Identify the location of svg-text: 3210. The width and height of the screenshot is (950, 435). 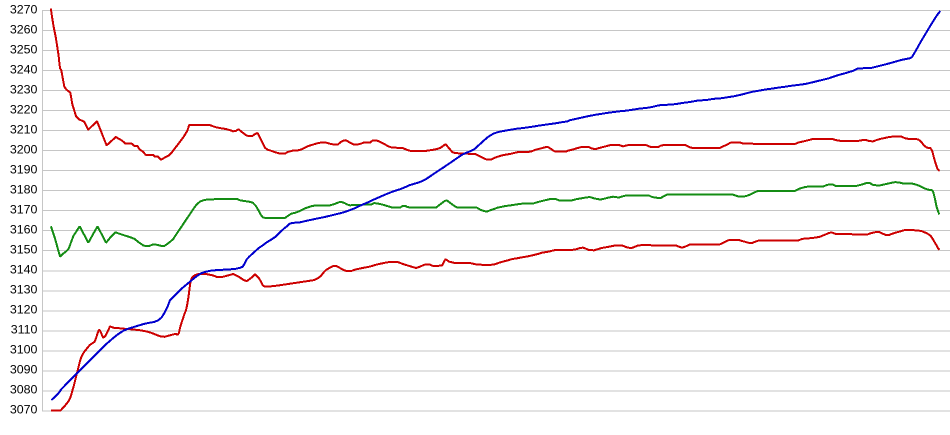
(24, 129).